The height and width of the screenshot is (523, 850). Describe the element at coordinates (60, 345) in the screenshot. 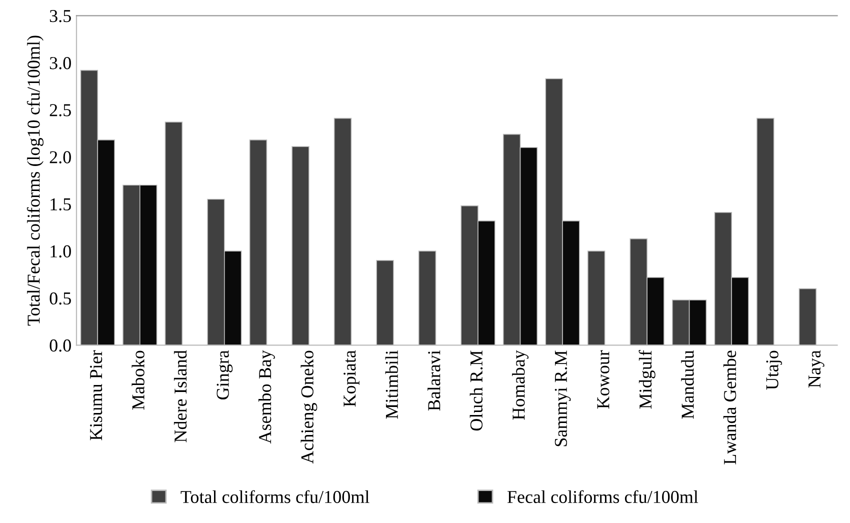

I see `y-tick-label: 0.0` at that location.